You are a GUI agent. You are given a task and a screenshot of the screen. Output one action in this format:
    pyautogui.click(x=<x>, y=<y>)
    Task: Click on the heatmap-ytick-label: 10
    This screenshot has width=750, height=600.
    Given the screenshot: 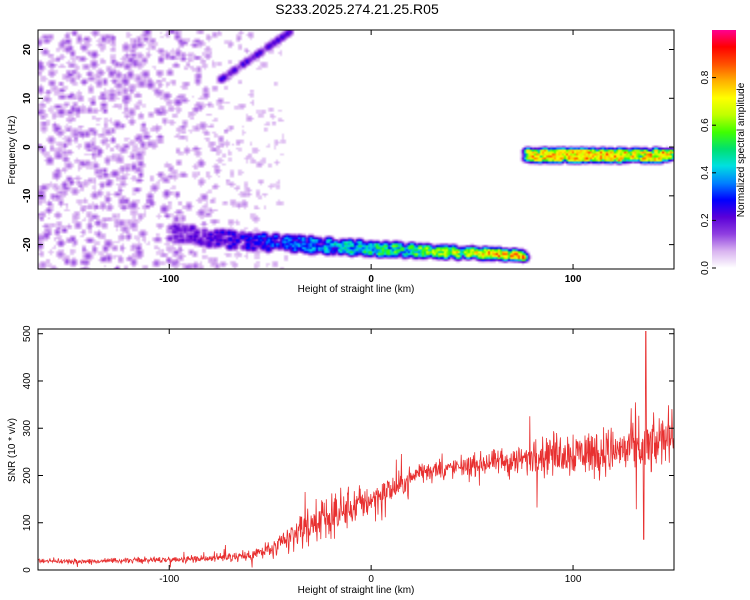 What is the action you would take?
    pyautogui.click(x=27, y=98)
    